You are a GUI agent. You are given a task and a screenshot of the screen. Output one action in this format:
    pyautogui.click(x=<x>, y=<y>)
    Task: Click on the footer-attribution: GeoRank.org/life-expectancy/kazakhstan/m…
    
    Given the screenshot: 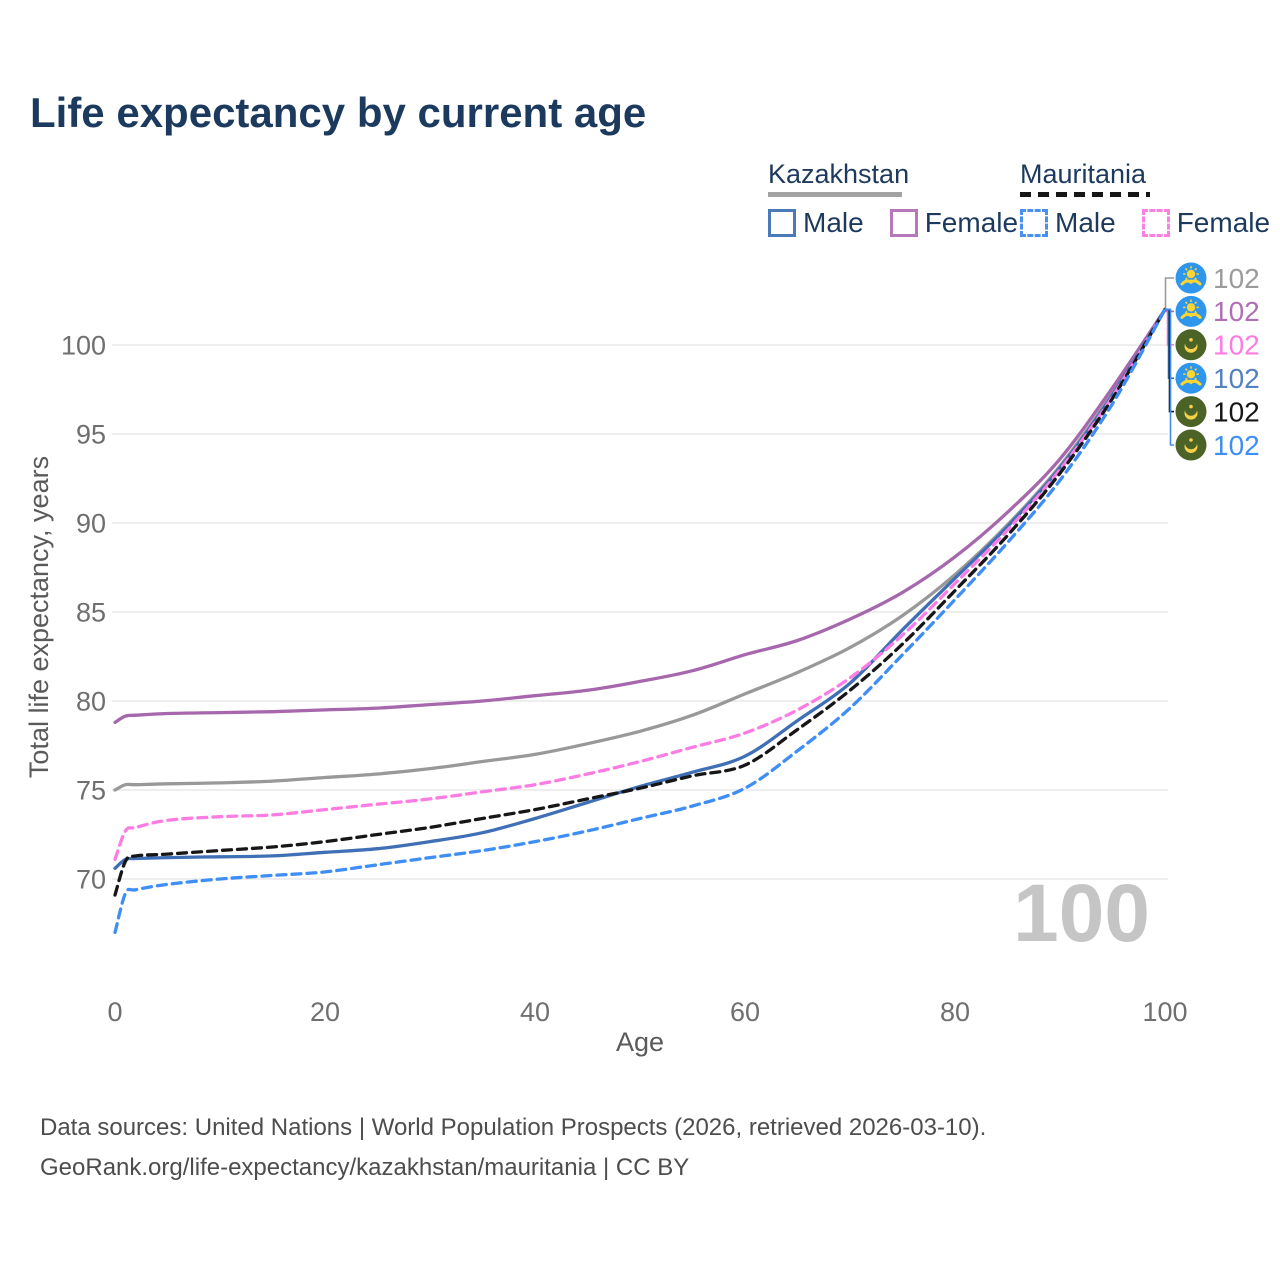 What is the action you would take?
    pyautogui.click(x=365, y=1167)
    